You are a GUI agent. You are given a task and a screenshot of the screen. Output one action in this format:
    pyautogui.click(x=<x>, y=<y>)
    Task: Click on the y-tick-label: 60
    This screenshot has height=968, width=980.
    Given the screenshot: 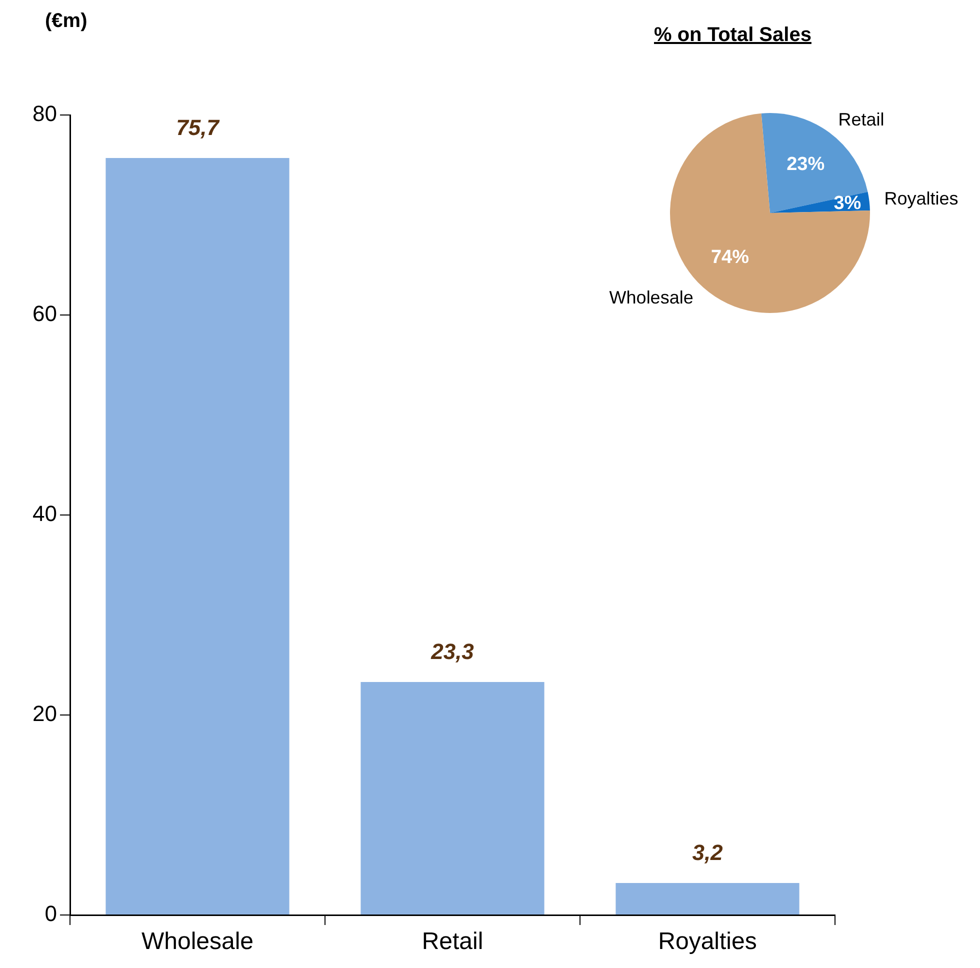 What is the action you would take?
    pyautogui.click(x=44, y=313)
    